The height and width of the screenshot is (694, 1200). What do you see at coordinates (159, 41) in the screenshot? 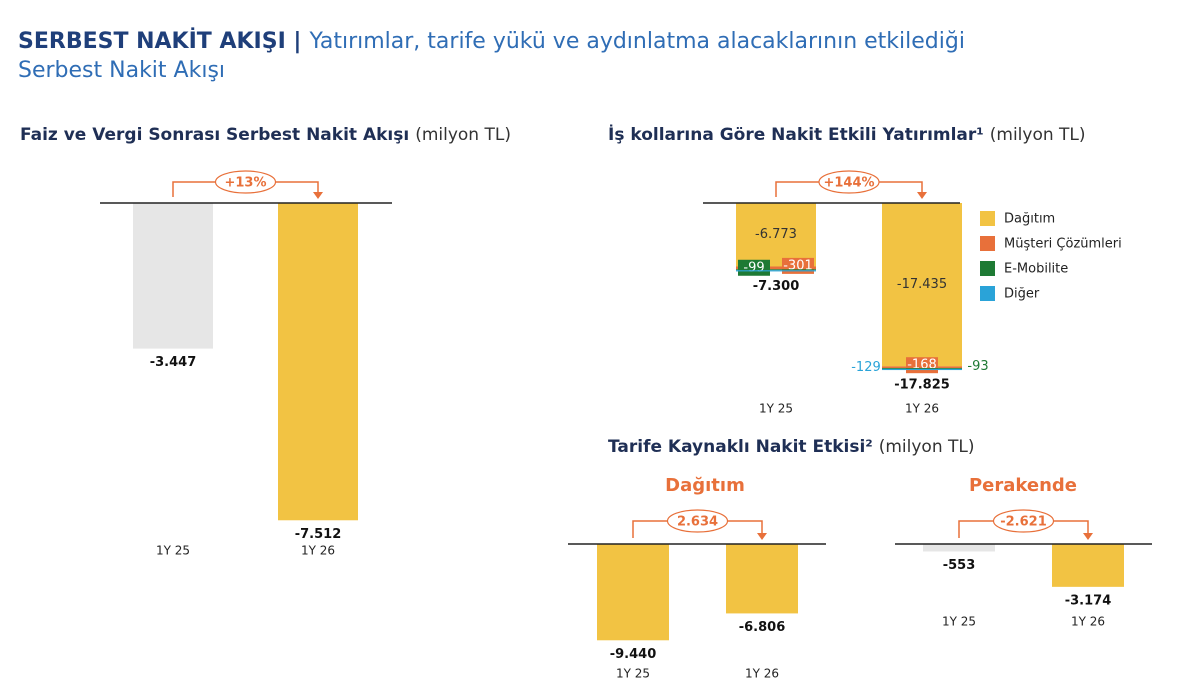
I see `header-title: SERBEST NAKİT AKIŞI |` at bounding box center [159, 41].